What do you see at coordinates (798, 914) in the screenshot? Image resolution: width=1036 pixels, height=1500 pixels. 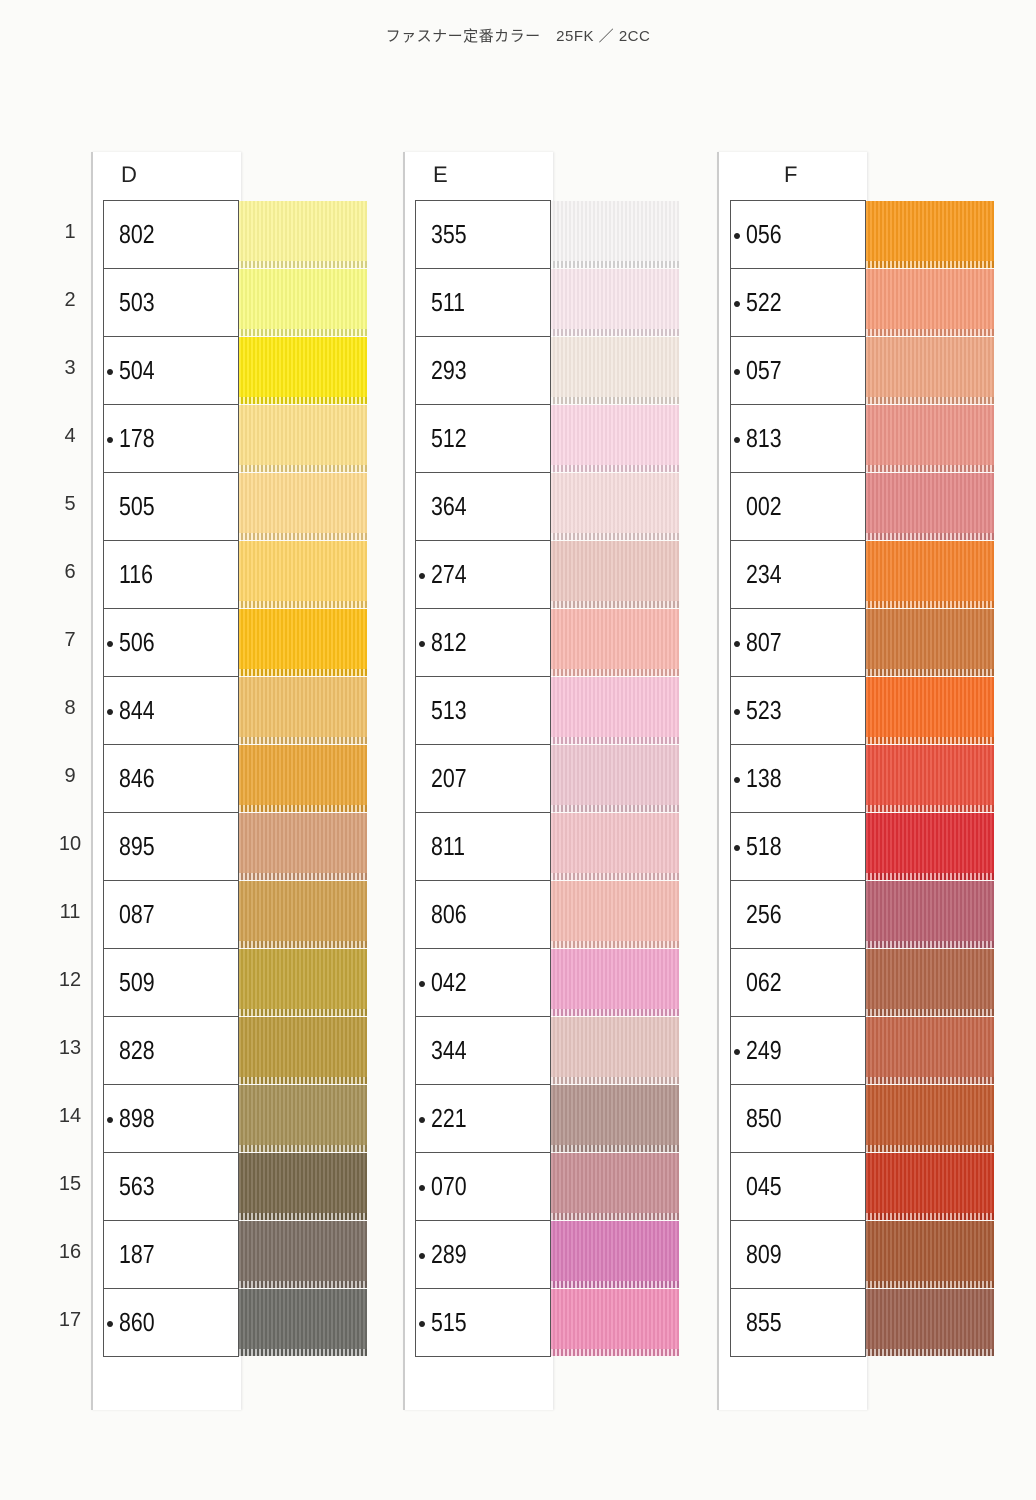 I see `color-code-cell: 256` at bounding box center [798, 914].